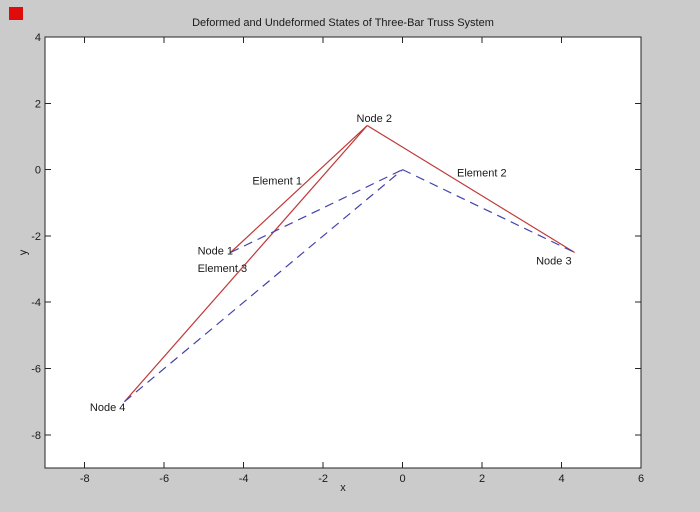 The width and height of the screenshot is (700, 512). Describe the element at coordinates (36, 237) in the screenshot. I see `y-tick-label: -2` at that location.